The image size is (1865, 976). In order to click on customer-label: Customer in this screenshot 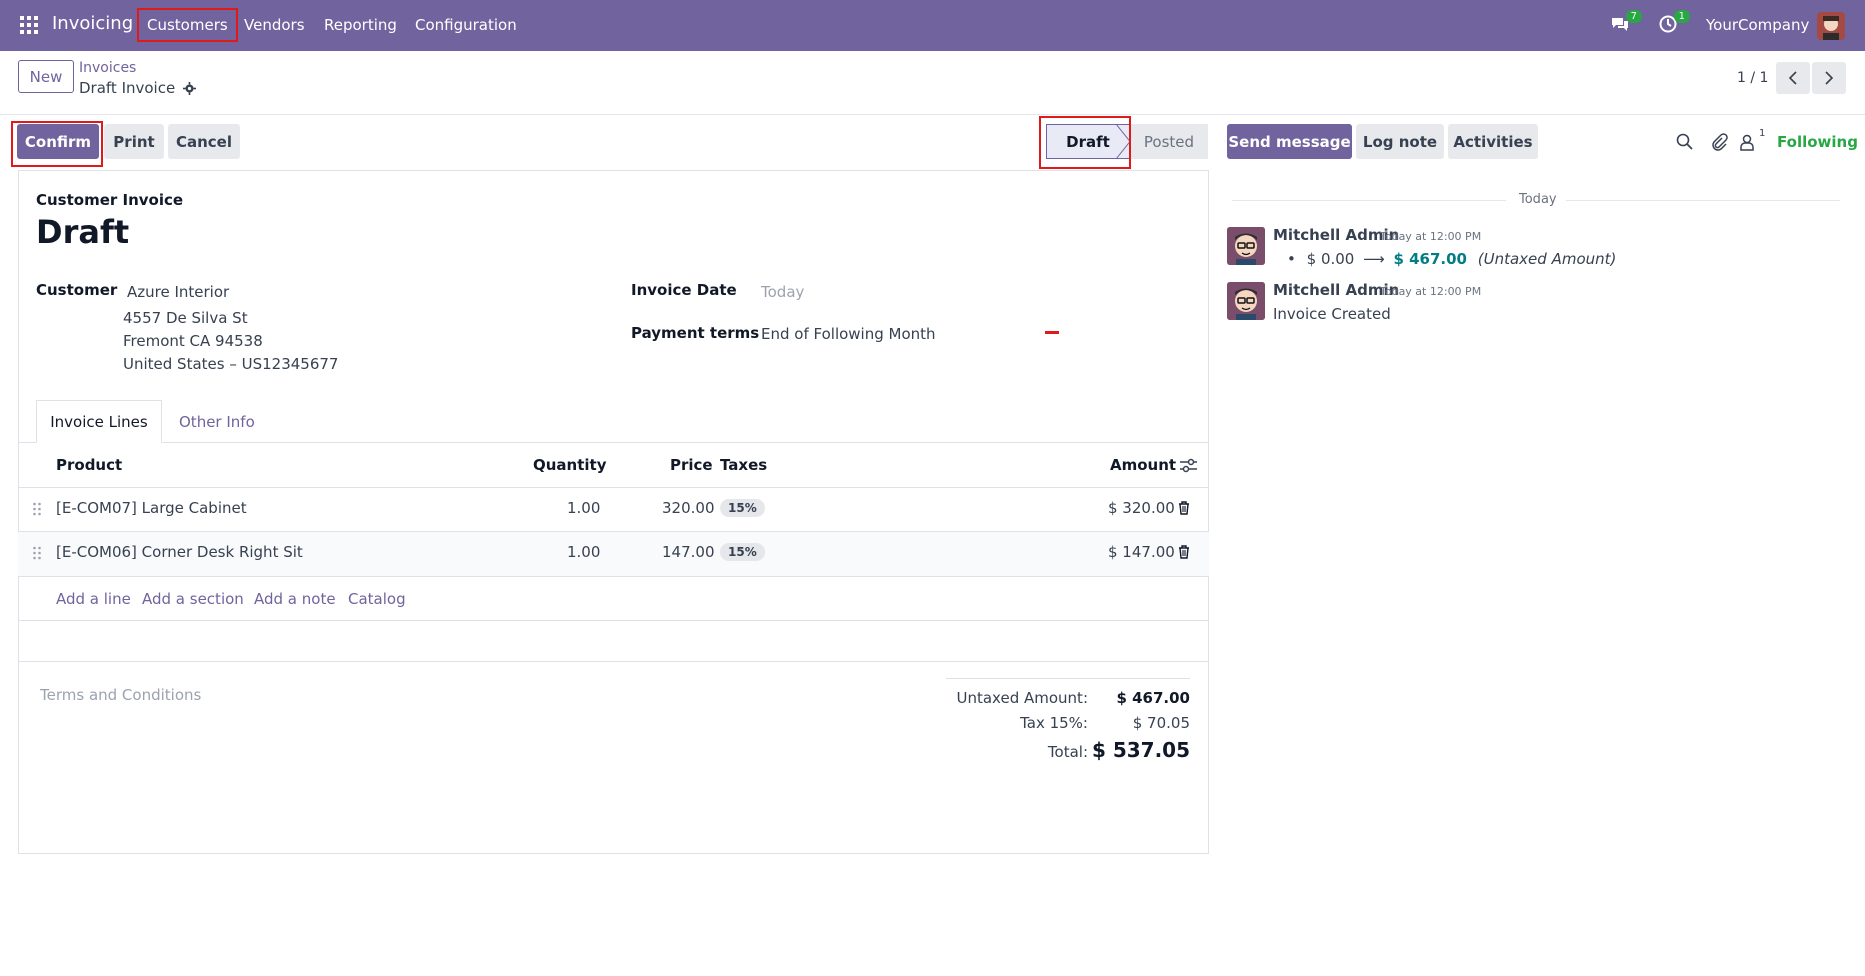, I will do `click(77, 290)`.